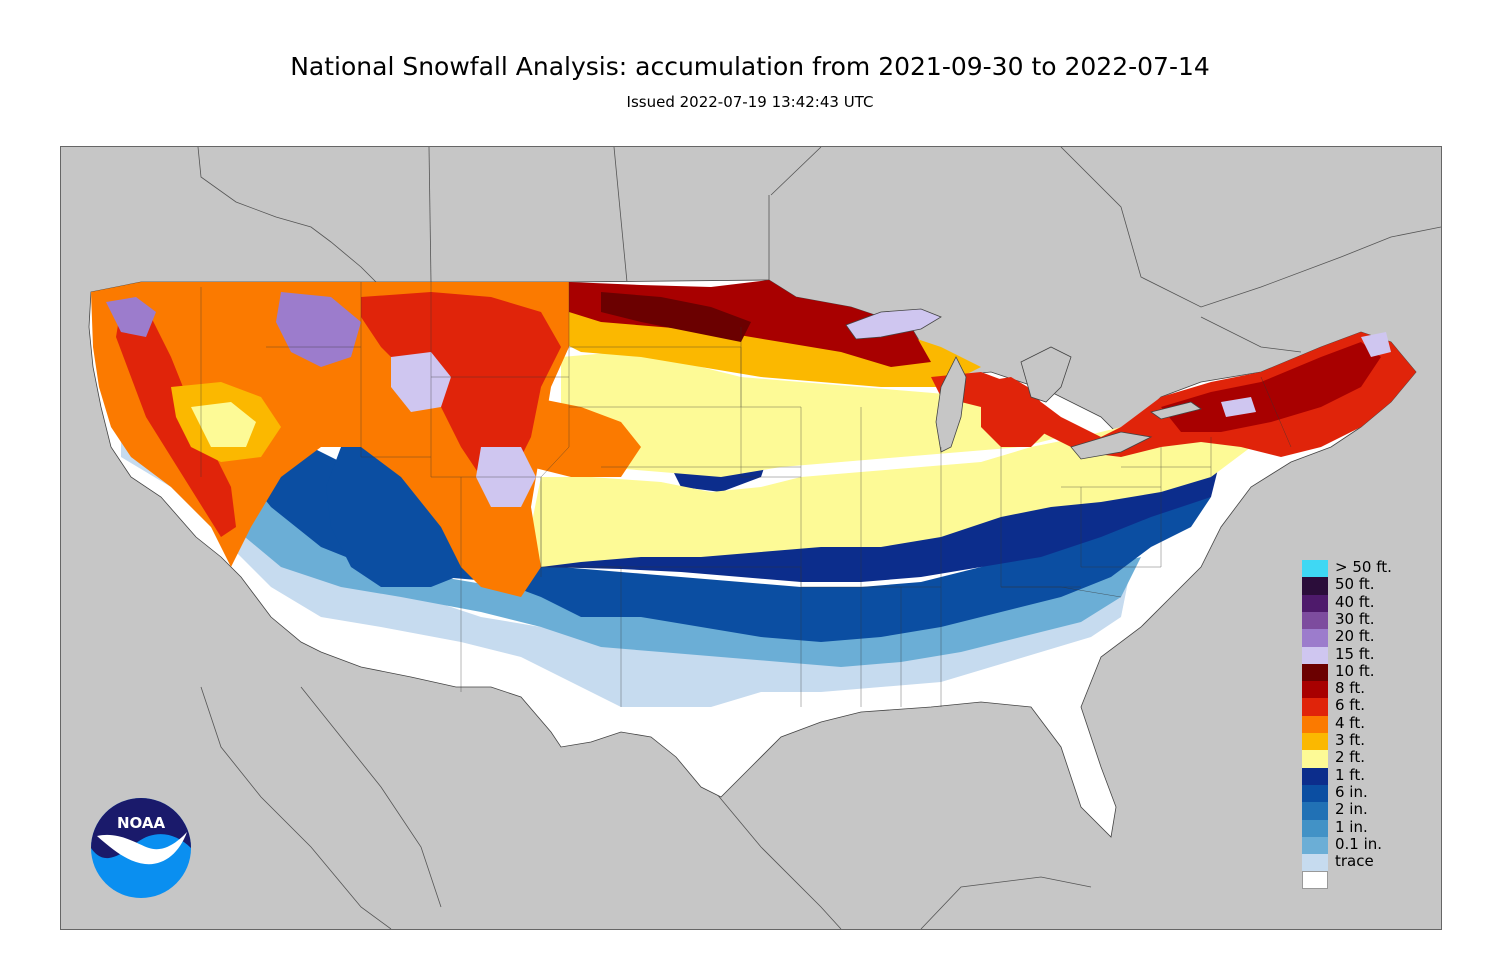  What do you see at coordinates (223, 424) in the screenshot?
I see `zone-2ft-west-basin` at bounding box center [223, 424].